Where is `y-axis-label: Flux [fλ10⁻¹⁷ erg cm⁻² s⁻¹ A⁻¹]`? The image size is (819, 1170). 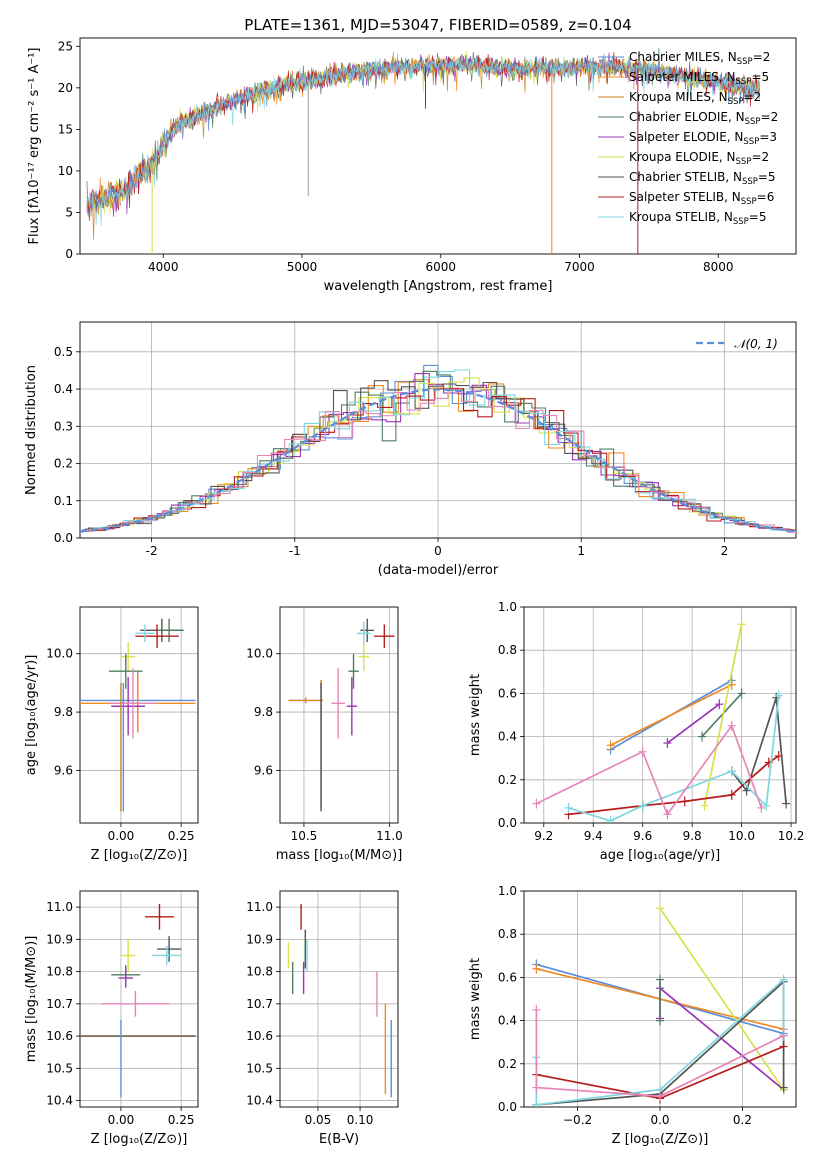 y-axis-label: Flux [fλ10⁻¹⁷ erg cm⁻² s⁻¹ A⁻¹] is located at coordinates (34, 146).